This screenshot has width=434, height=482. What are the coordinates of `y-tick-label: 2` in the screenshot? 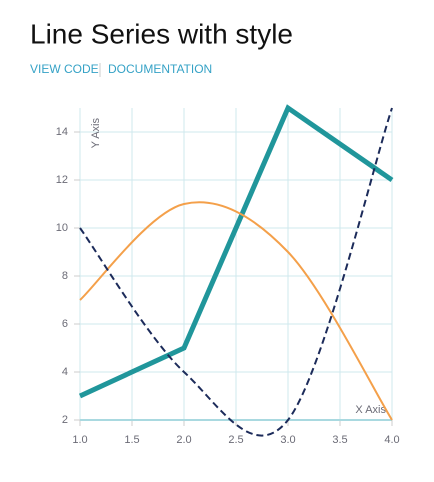 It's located at (65, 420).